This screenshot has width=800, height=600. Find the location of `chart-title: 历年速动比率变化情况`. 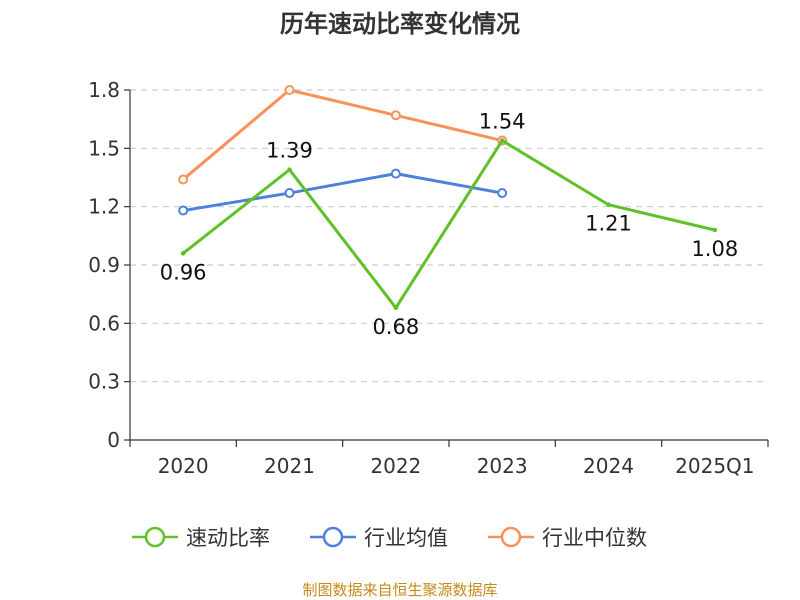

chart-title: 历年速动比率变化情况 is located at coordinates (400, 24).